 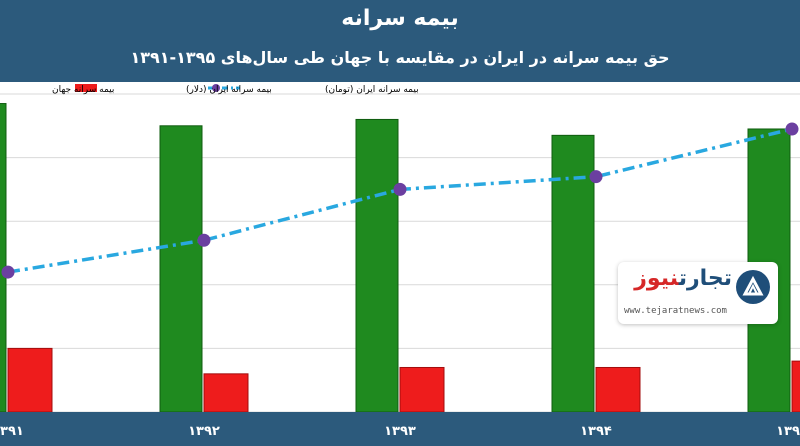 I want to click on chart-title: بیمه سرانه, so click(x=400, y=18).